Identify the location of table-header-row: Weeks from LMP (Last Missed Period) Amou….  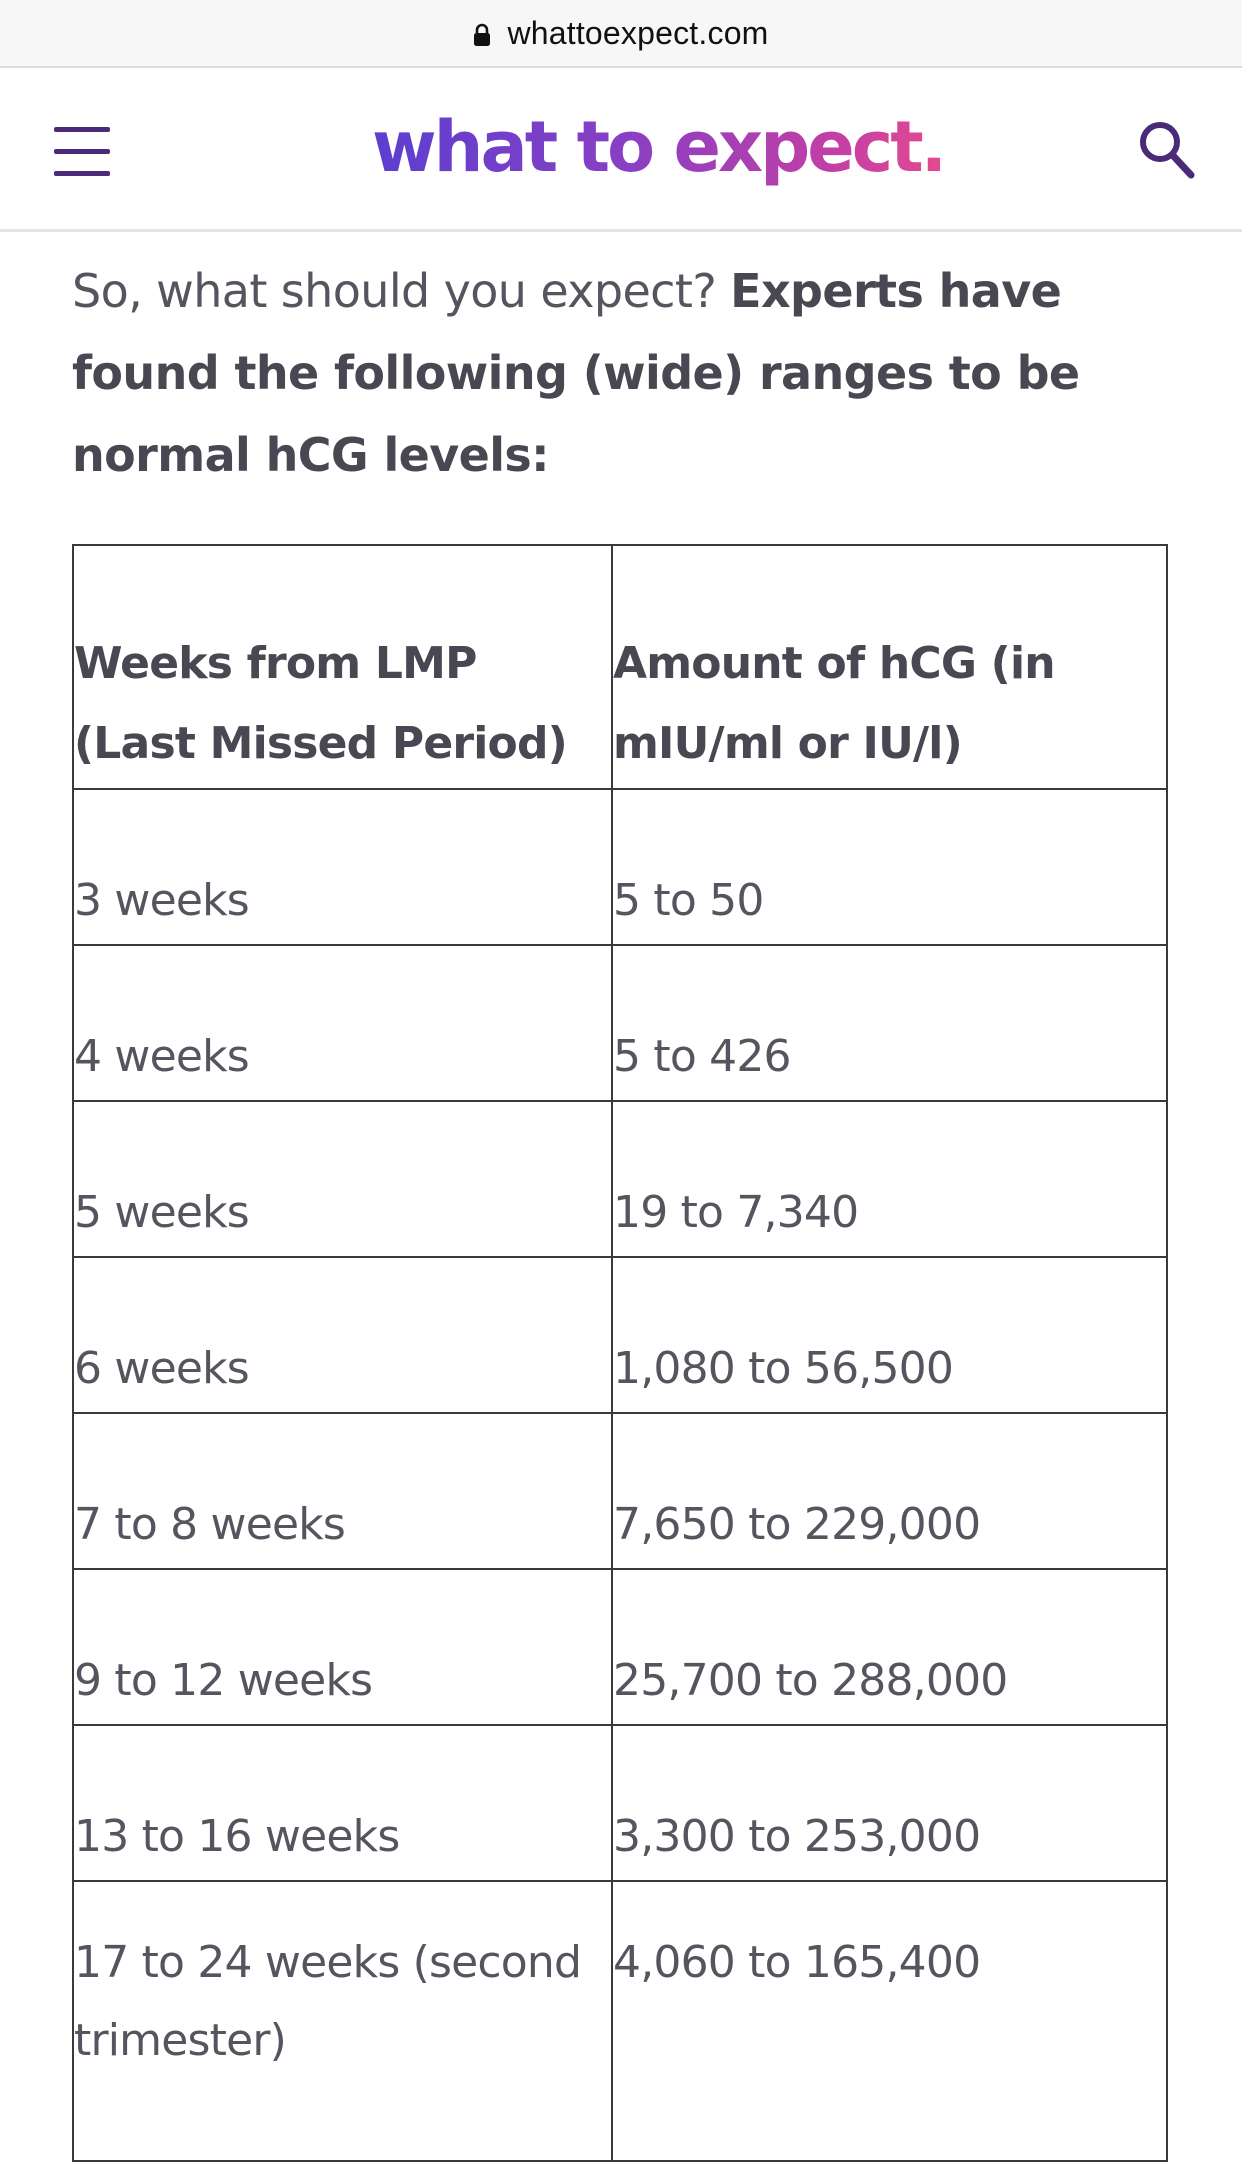
(620, 667).